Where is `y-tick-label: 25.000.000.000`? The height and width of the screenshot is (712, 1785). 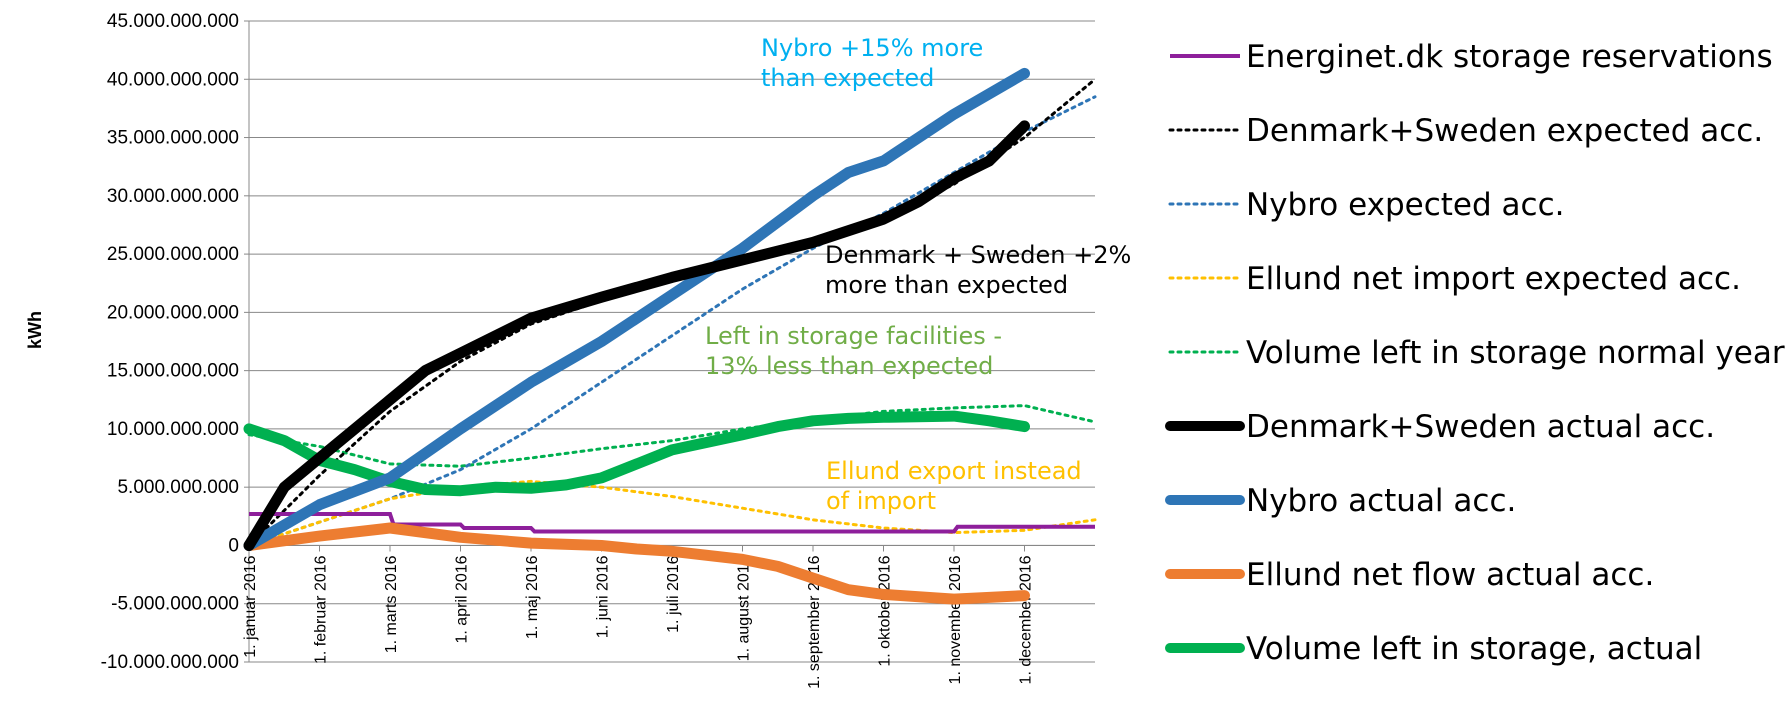 y-tick-label: 25.000.000.000 is located at coordinates (173, 254).